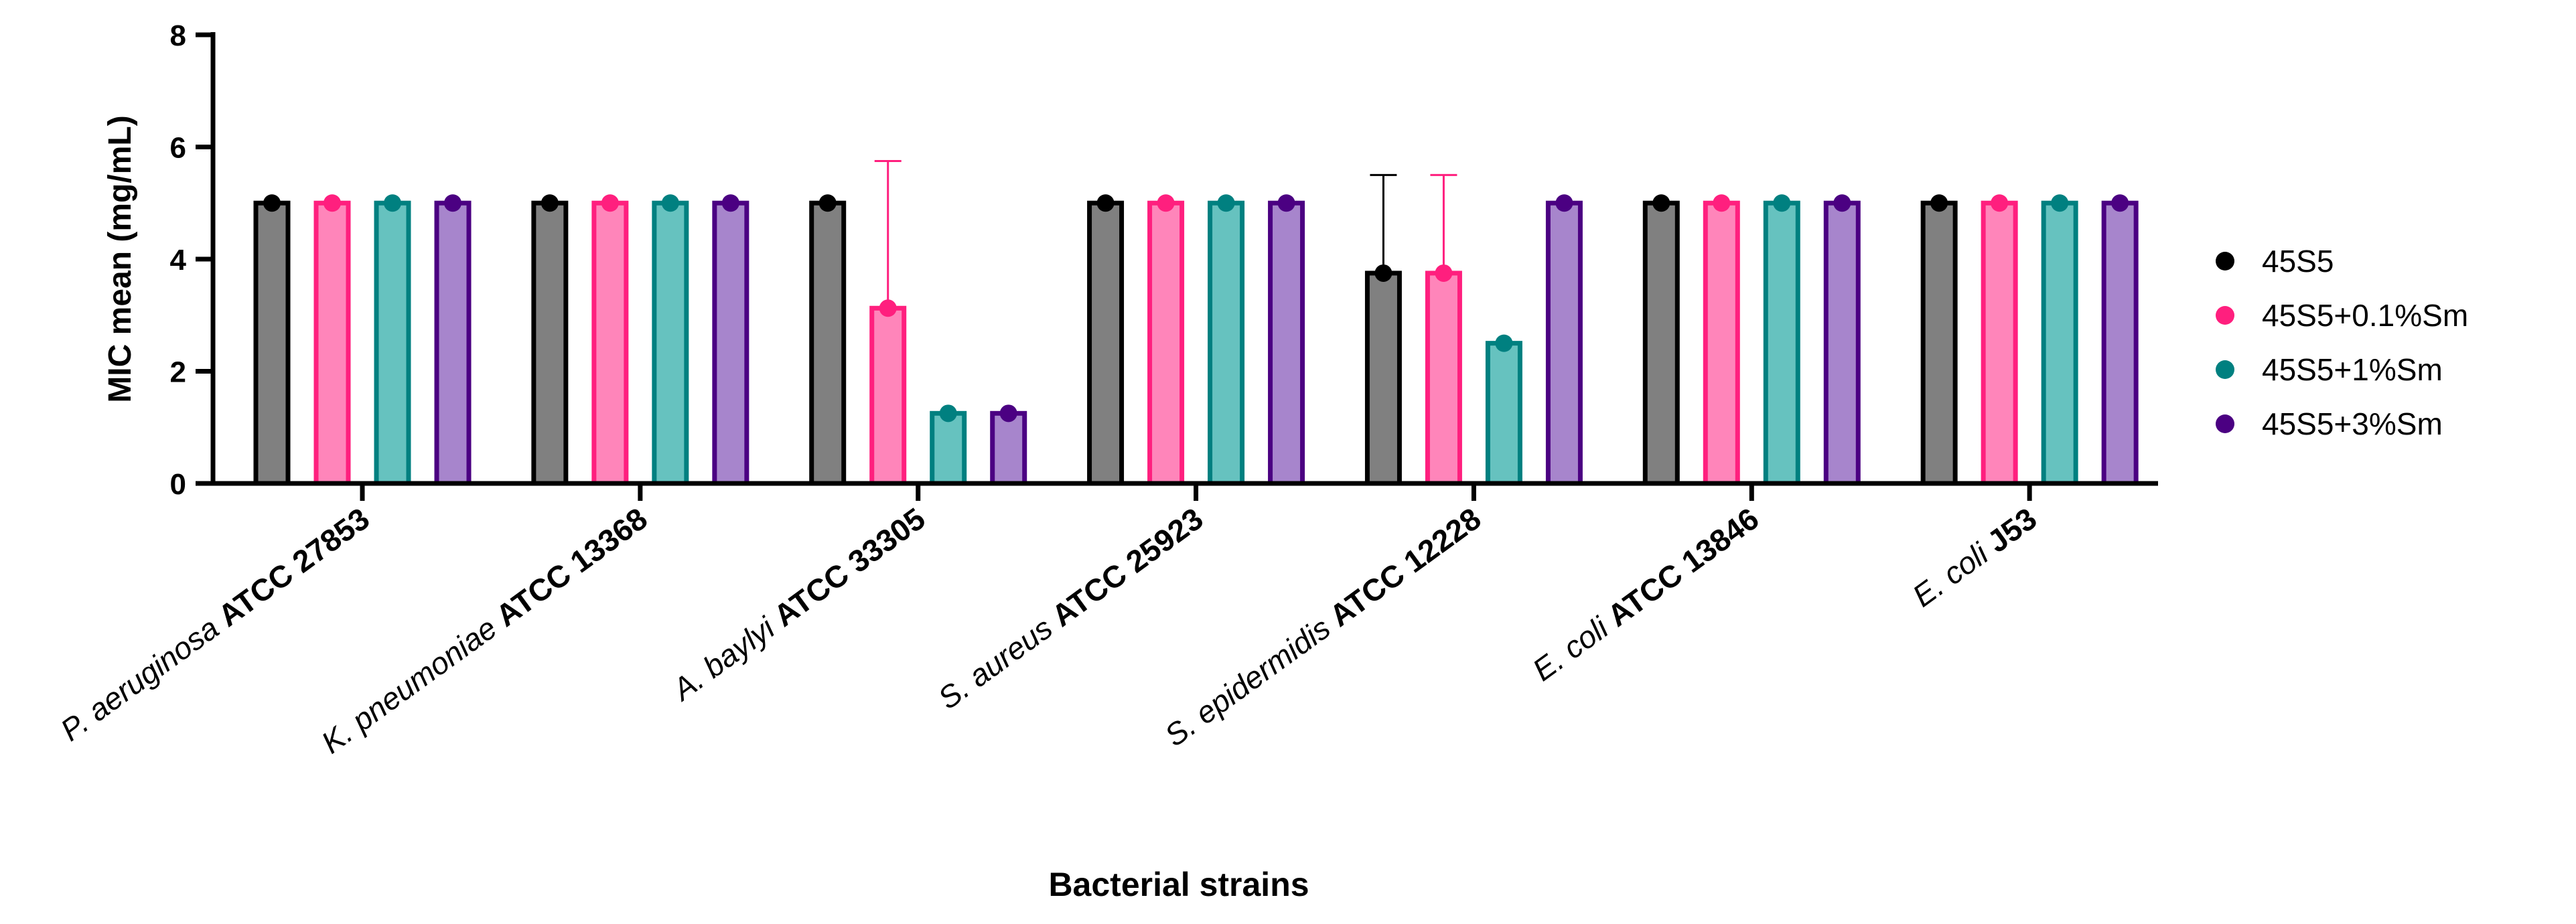 The height and width of the screenshot is (924, 2576). What do you see at coordinates (294, 567) in the screenshot?
I see `category-strain: ATCC 27853` at bounding box center [294, 567].